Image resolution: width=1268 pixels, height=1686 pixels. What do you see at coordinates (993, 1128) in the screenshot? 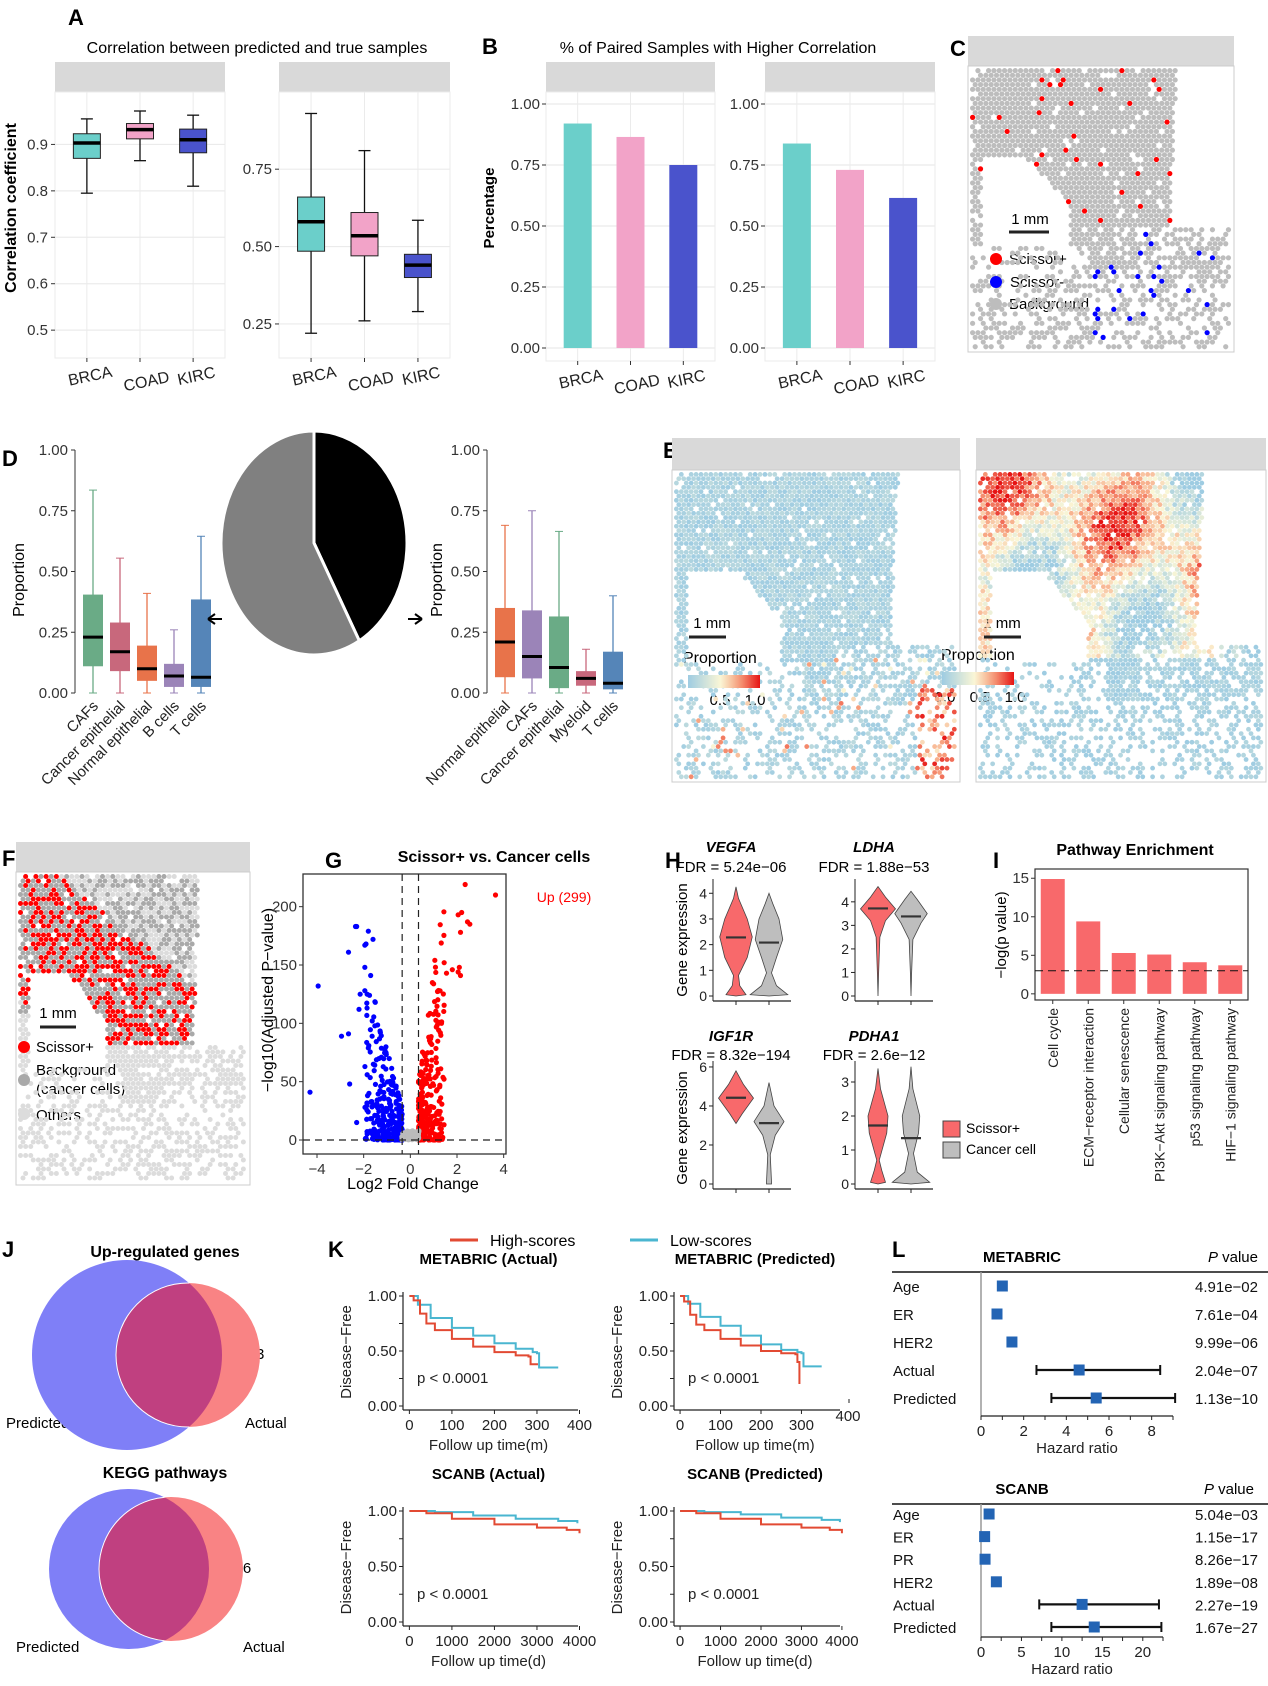
I see `panel-h-legend-scissor-plus: Scissor+` at bounding box center [993, 1128].